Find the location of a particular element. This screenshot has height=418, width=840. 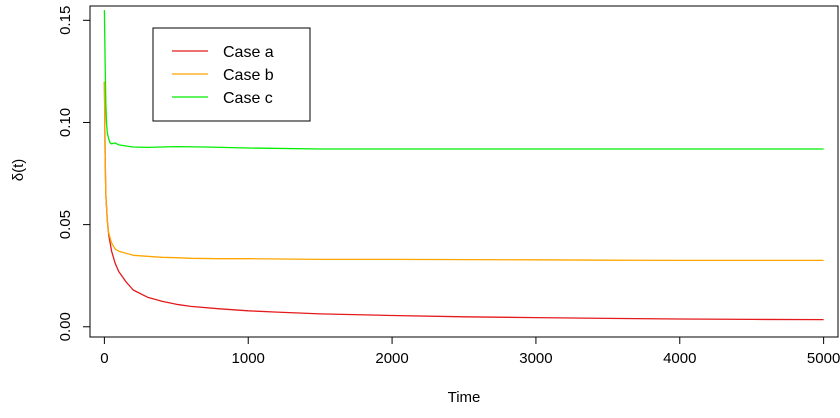

x-tick-label: 0 is located at coordinates (104, 358).